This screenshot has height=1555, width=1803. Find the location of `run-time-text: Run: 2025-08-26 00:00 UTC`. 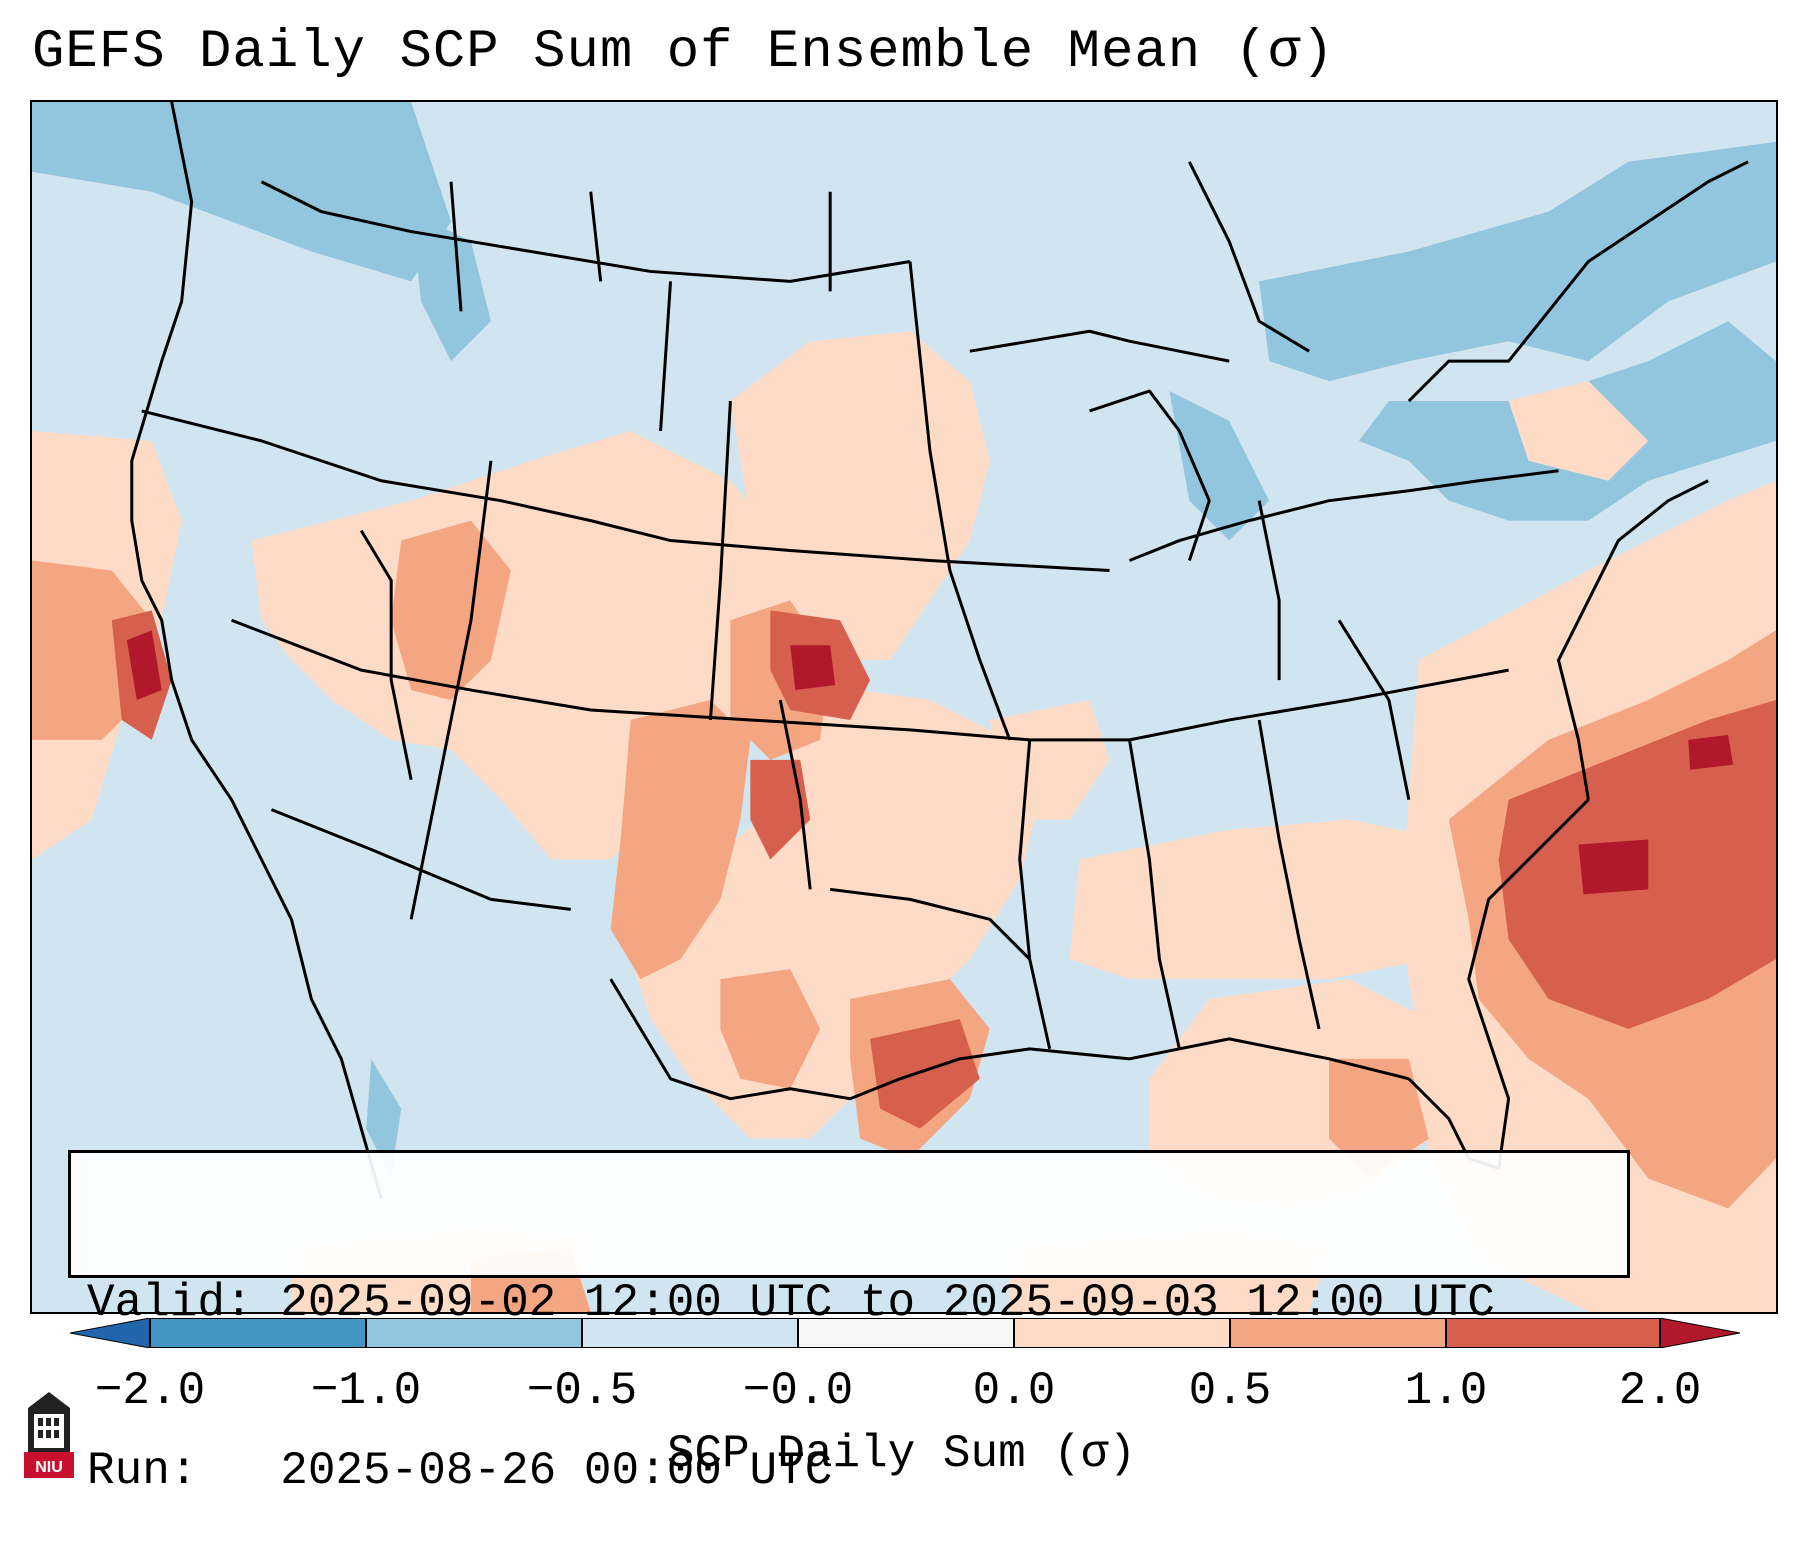

run-time-text: Run: 2025-08-26 00:00 UTC is located at coordinates (460, 1471).